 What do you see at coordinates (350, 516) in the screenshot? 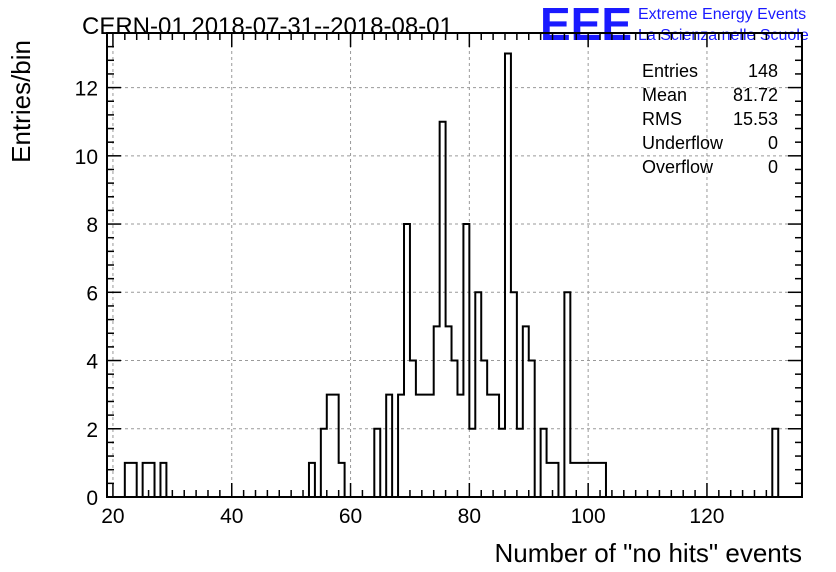
I see `x-tick-label: 60` at bounding box center [350, 516].